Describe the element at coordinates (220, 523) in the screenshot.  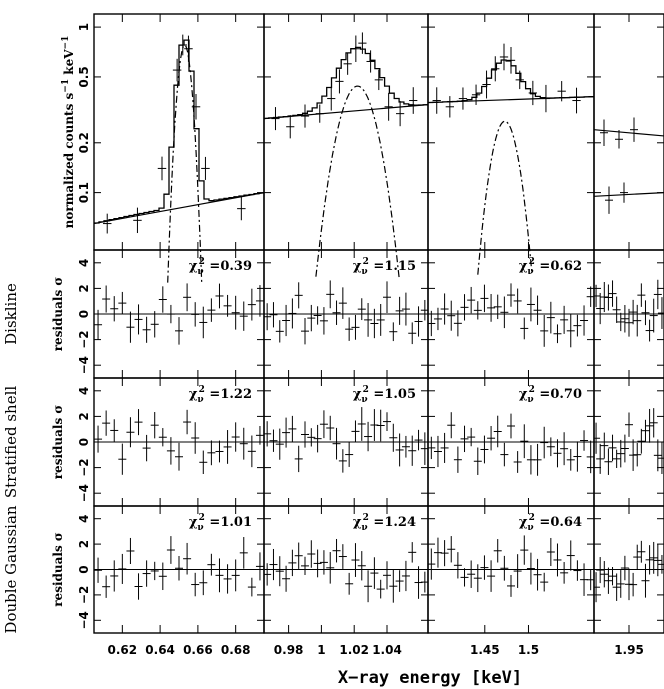
I see `chi2-label: χν2 =1.01` at that location.